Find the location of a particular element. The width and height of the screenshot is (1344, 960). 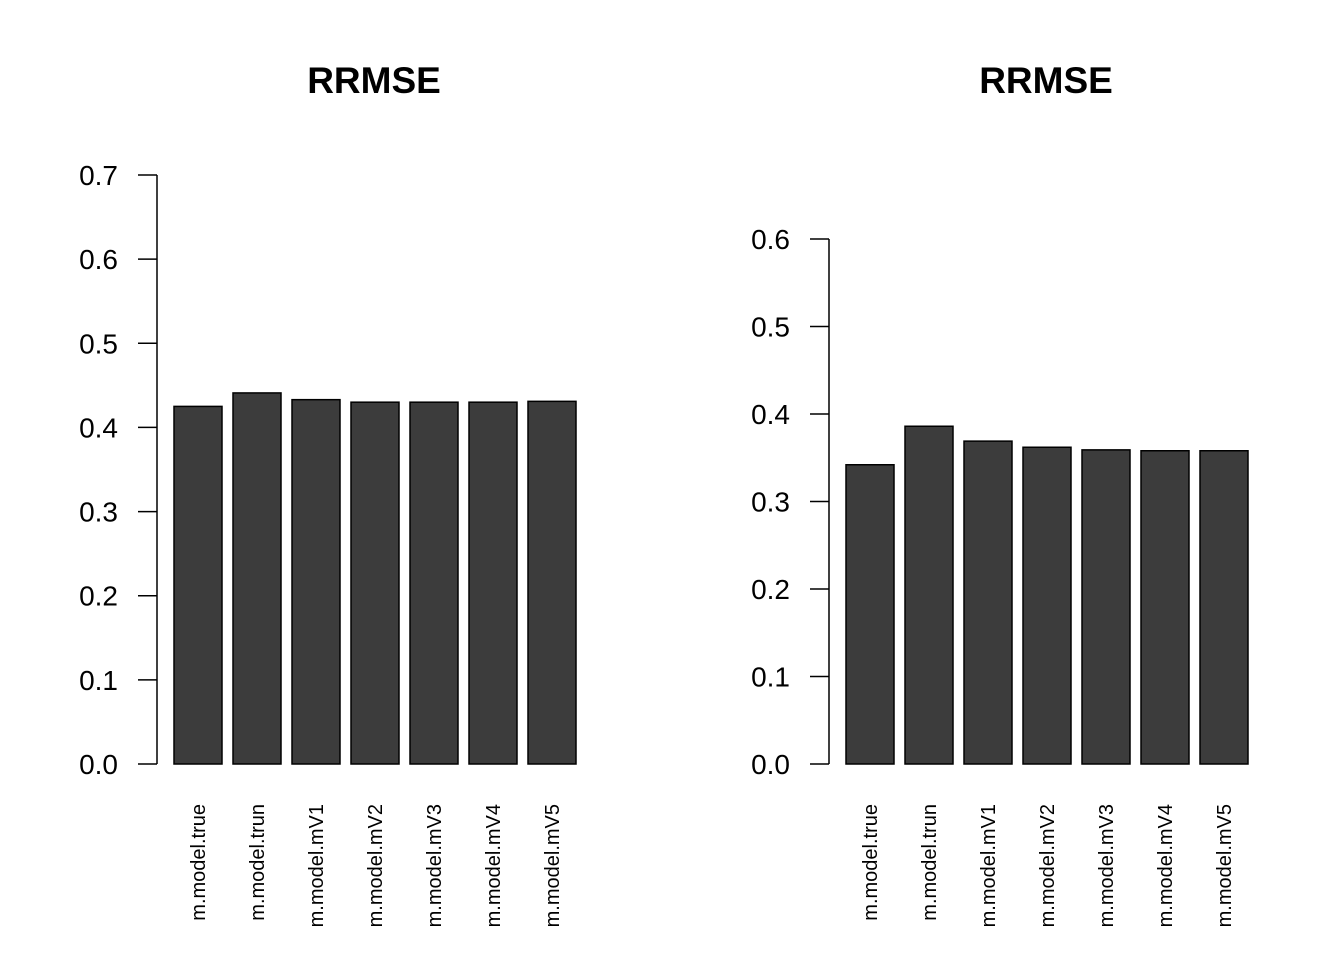

y-axis: 0.0 0.1 0.2 0.3 0.4 0.5 0.6 is located at coordinates (790, 502).